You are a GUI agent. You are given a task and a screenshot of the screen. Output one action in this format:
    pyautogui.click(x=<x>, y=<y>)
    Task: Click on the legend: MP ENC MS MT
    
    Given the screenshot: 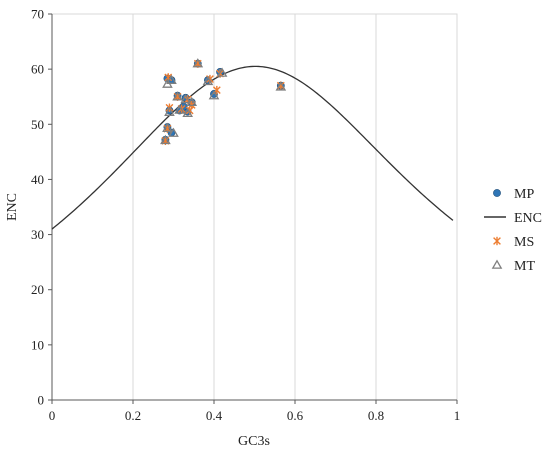 What is the action you would take?
    pyautogui.click(x=513, y=230)
    